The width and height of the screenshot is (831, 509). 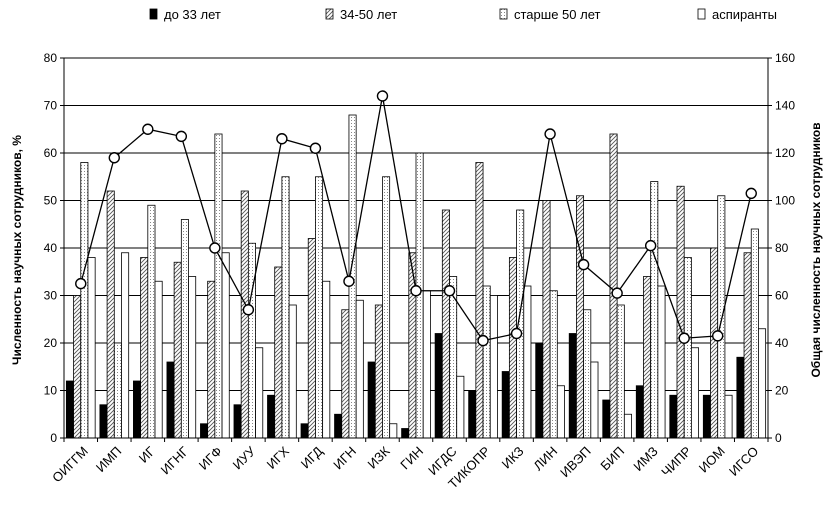 What do you see at coordinates (251, 340) in the screenshot?
I see `bar-3-ИУУ` at bounding box center [251, 340].